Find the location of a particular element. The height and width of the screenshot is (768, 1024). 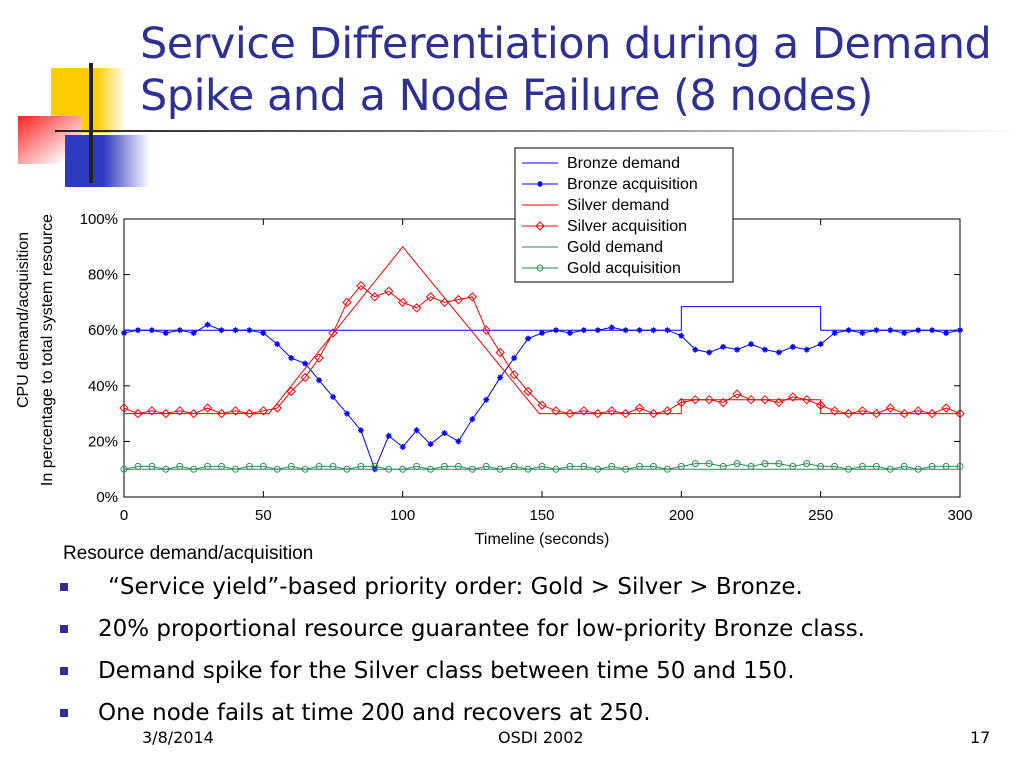

y-tick-label: 100% is located at coordinates (99, 219).